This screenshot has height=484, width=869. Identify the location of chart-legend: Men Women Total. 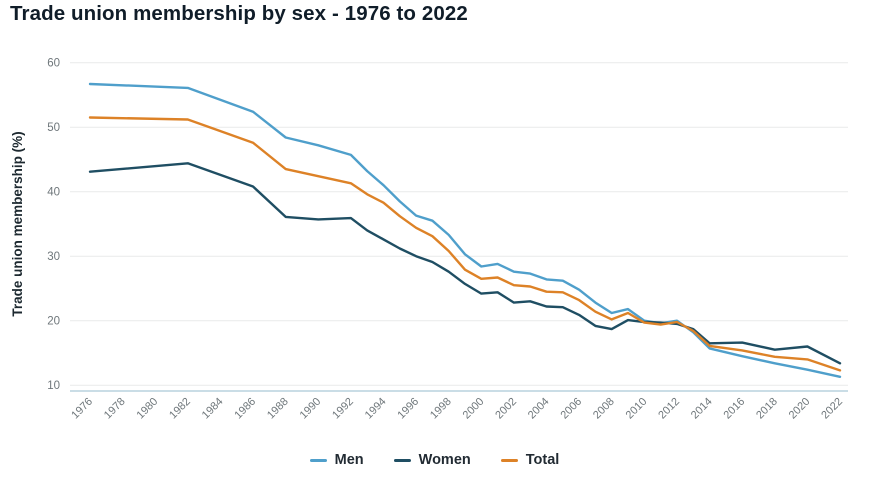
(434, 460).